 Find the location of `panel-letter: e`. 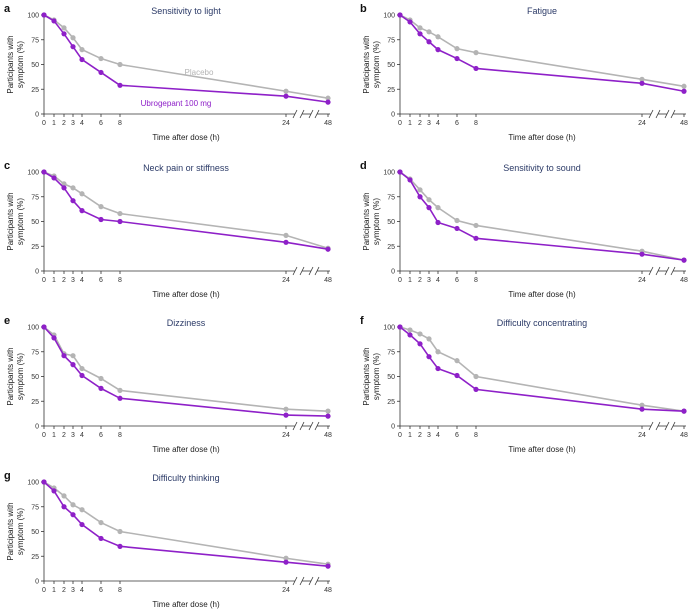

panel-letter: e is located at coordinates (7, 321).